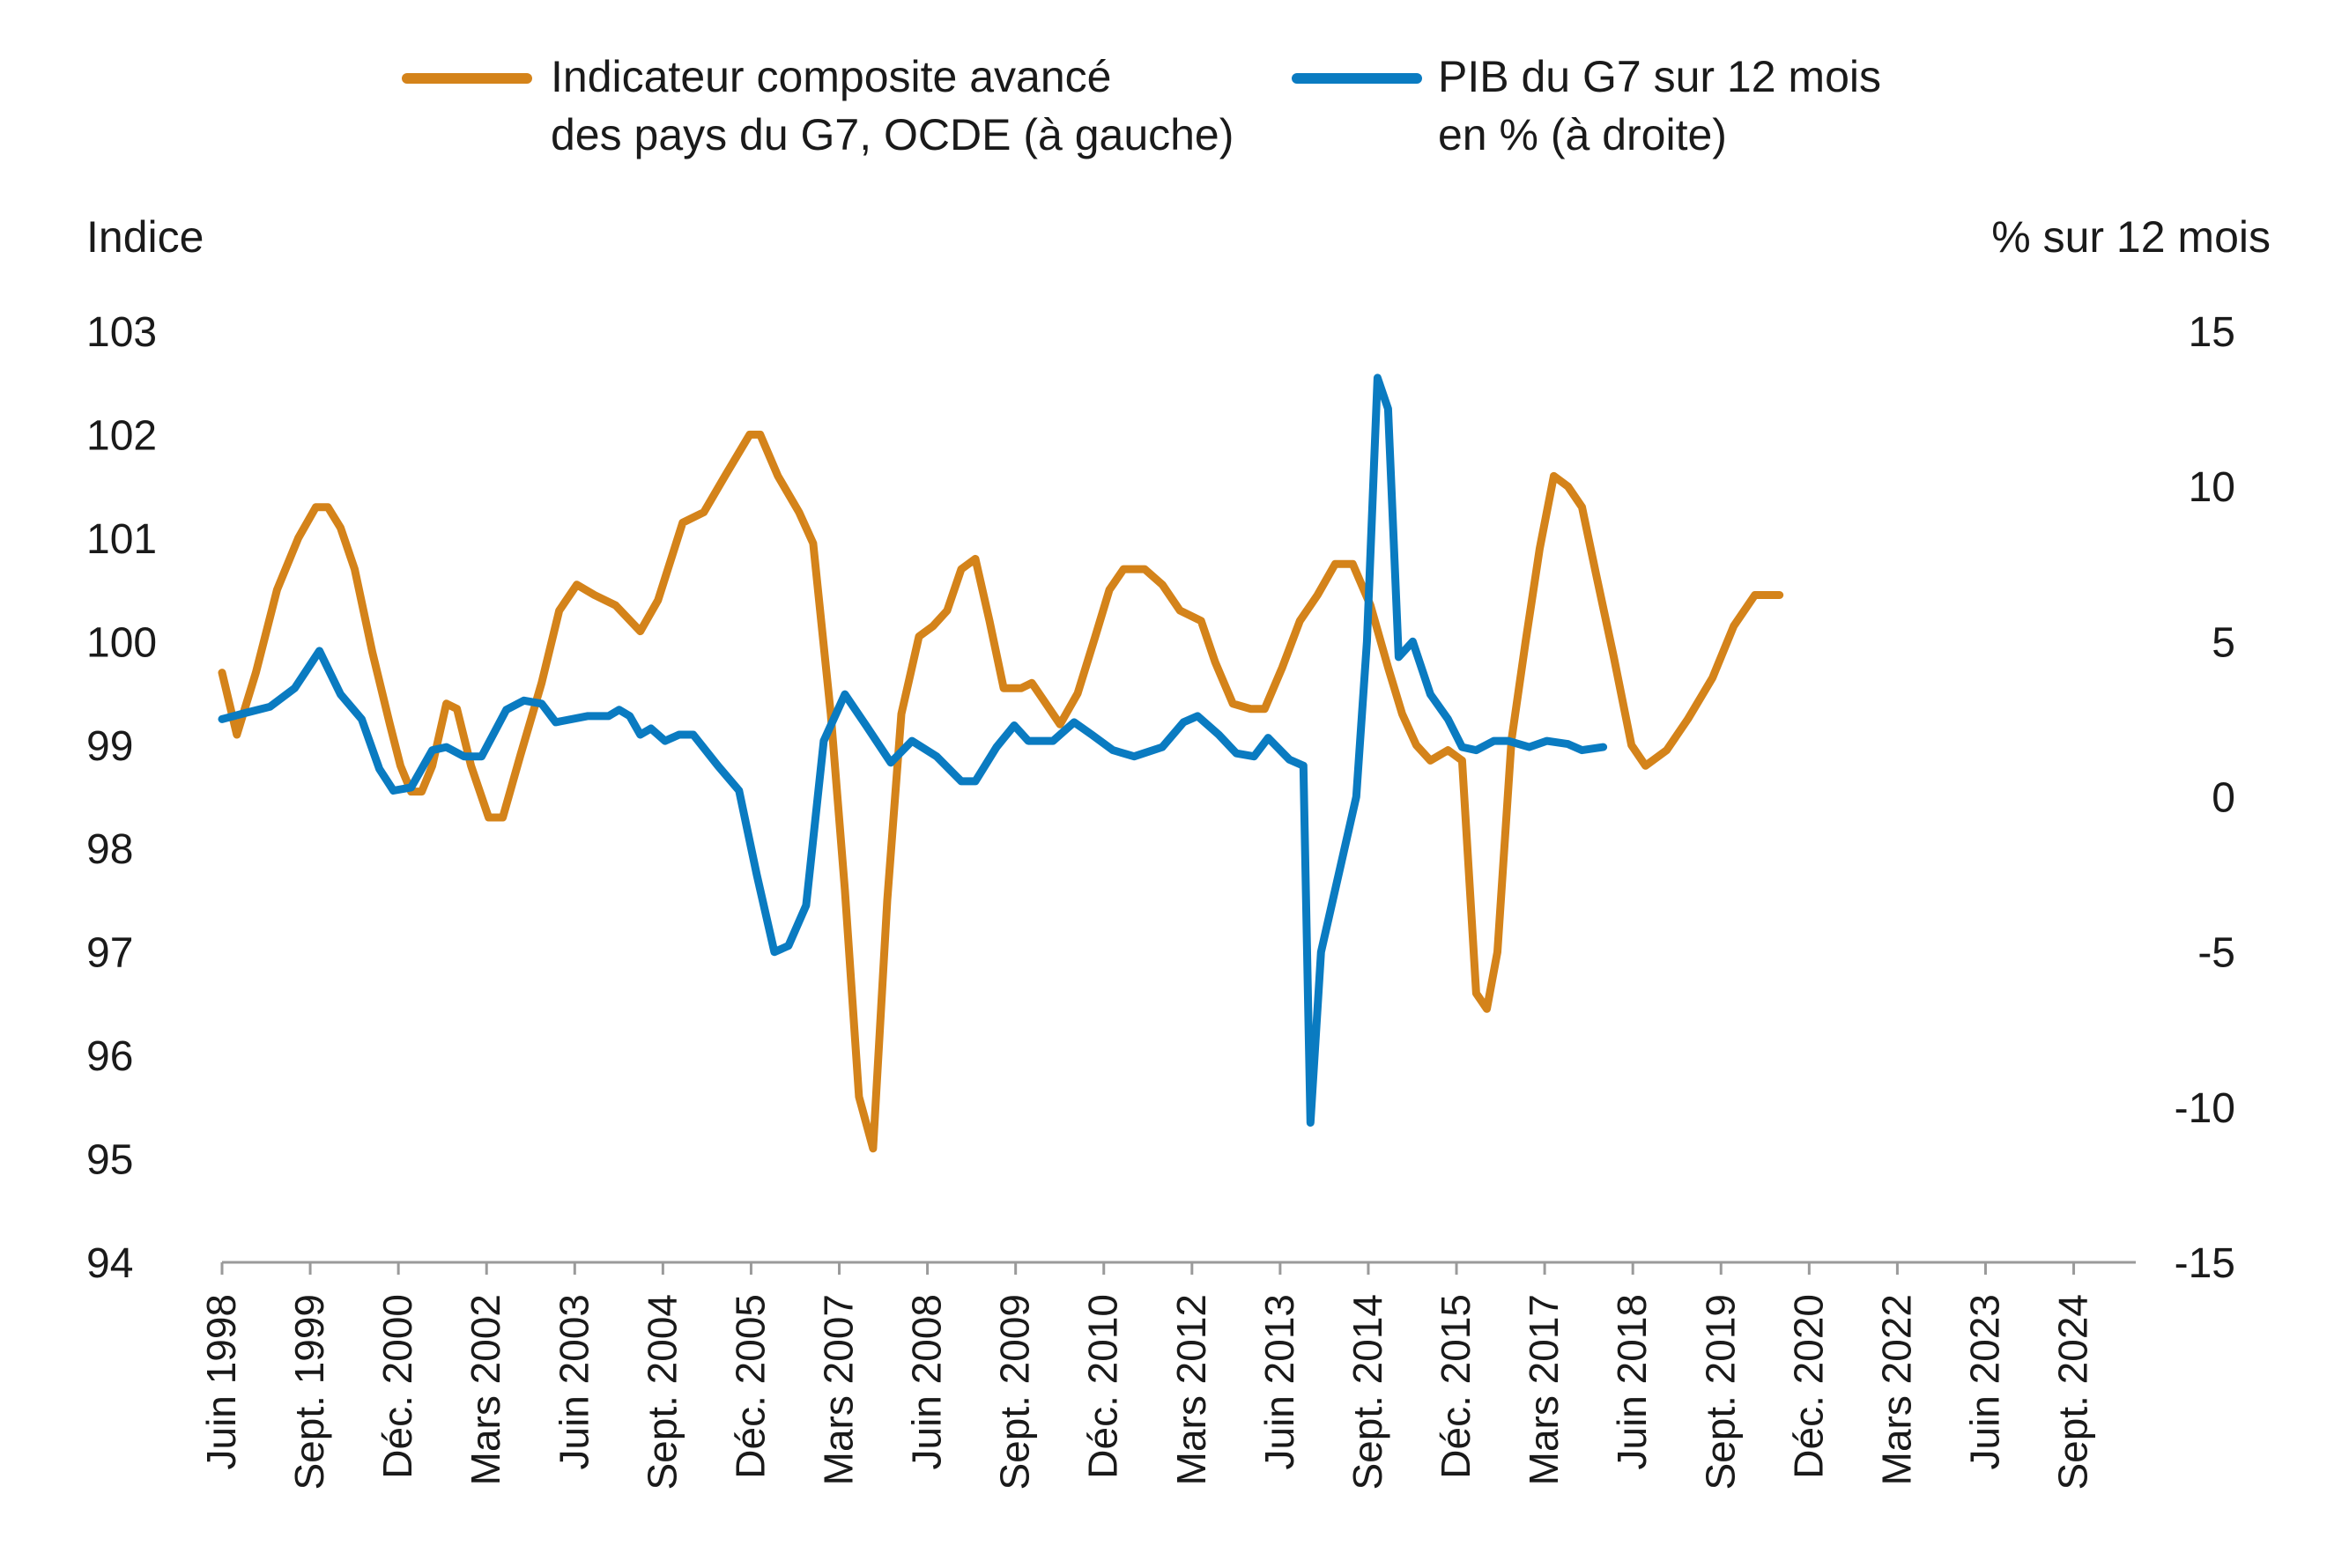 The image size is (2349, 1568). I want to click on right-tick-label: -10, so click(2205, 1108).